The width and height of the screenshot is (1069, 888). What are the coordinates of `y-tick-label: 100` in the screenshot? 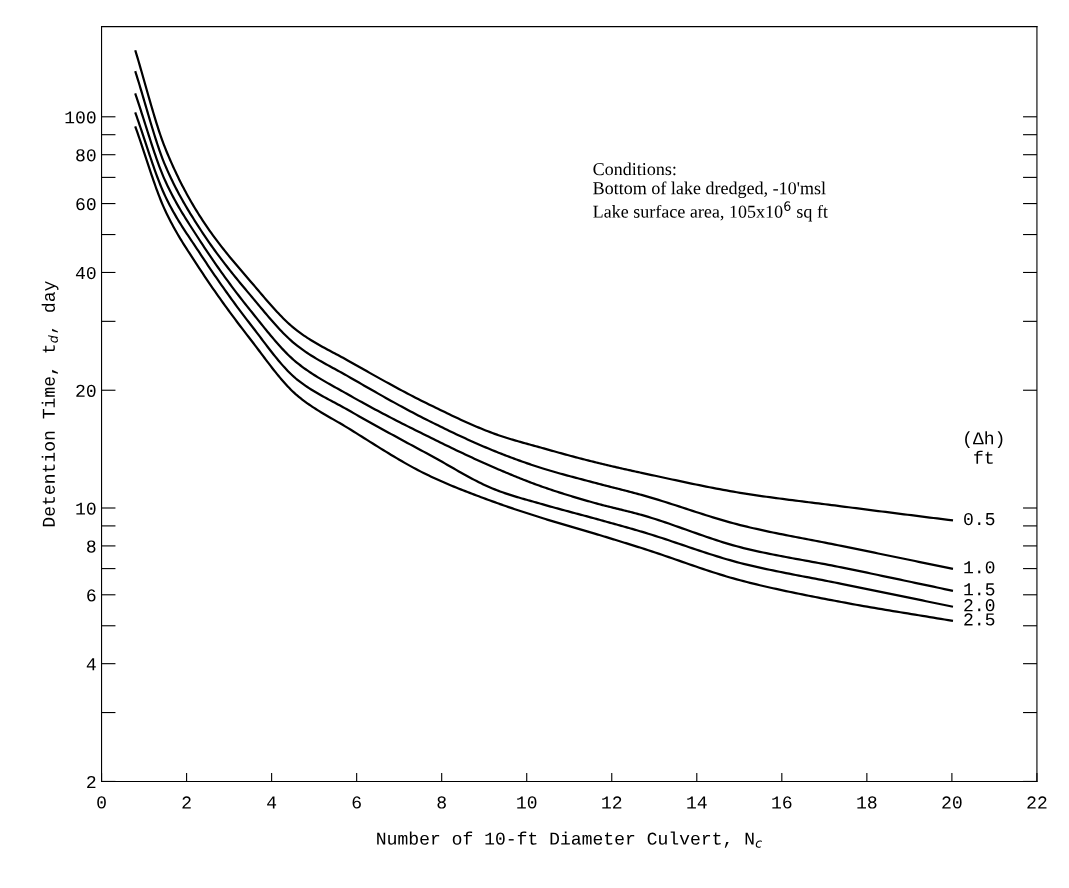 It's located at (80, 117).